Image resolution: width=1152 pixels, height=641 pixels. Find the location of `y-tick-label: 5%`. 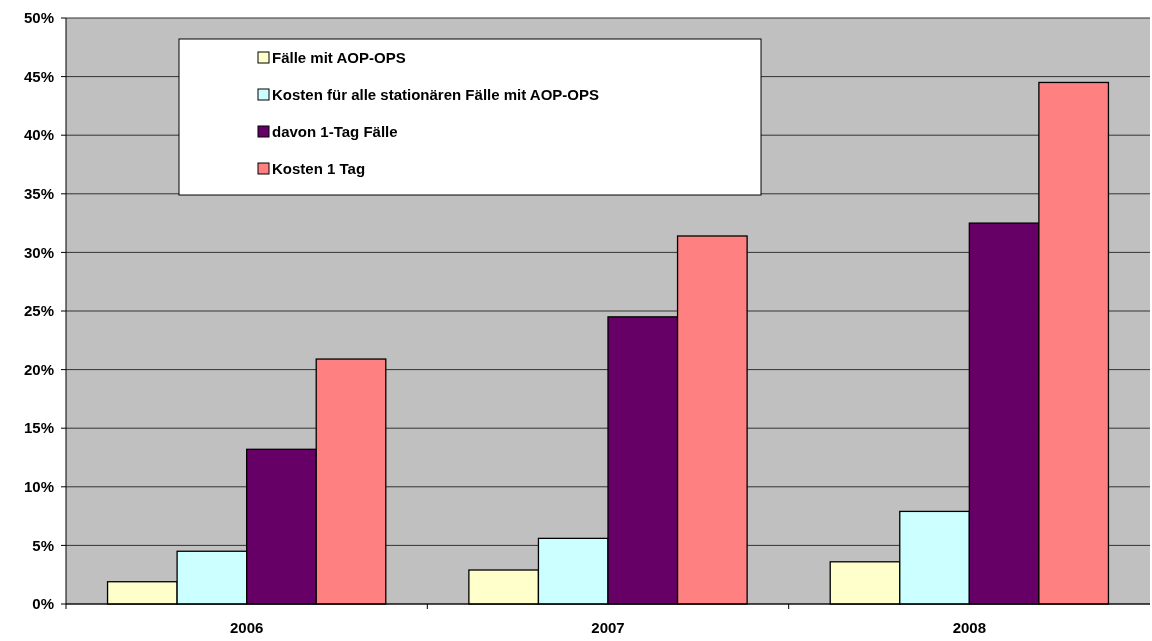

y-tick-label: 5% is located at coordinates (43, 545).